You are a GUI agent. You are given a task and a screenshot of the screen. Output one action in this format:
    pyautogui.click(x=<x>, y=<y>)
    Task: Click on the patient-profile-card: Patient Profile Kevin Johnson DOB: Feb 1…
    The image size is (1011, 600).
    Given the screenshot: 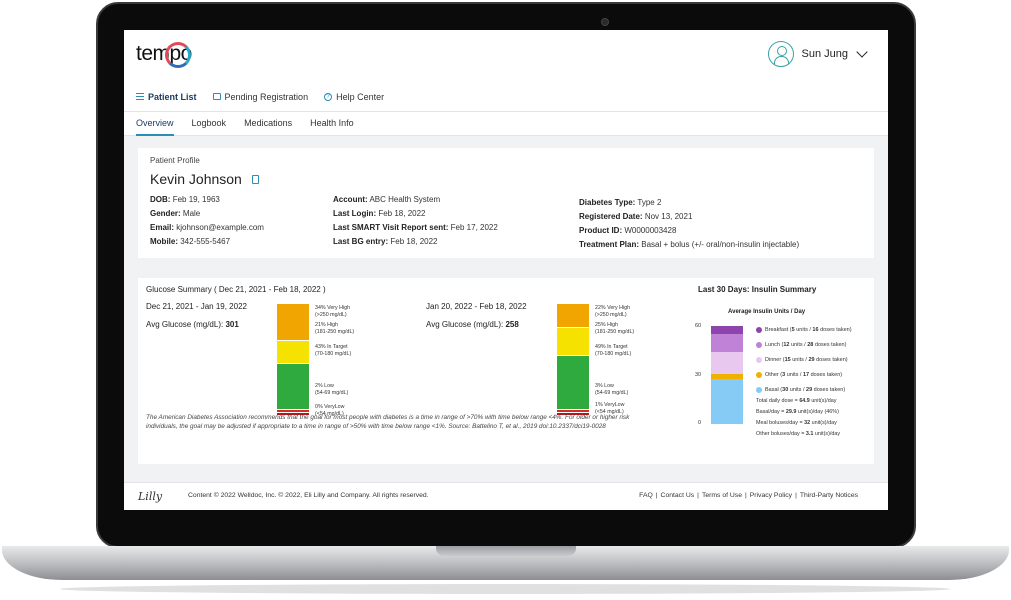 What is the action you would take?
    pyautogui.click(x=506, y=203)
    